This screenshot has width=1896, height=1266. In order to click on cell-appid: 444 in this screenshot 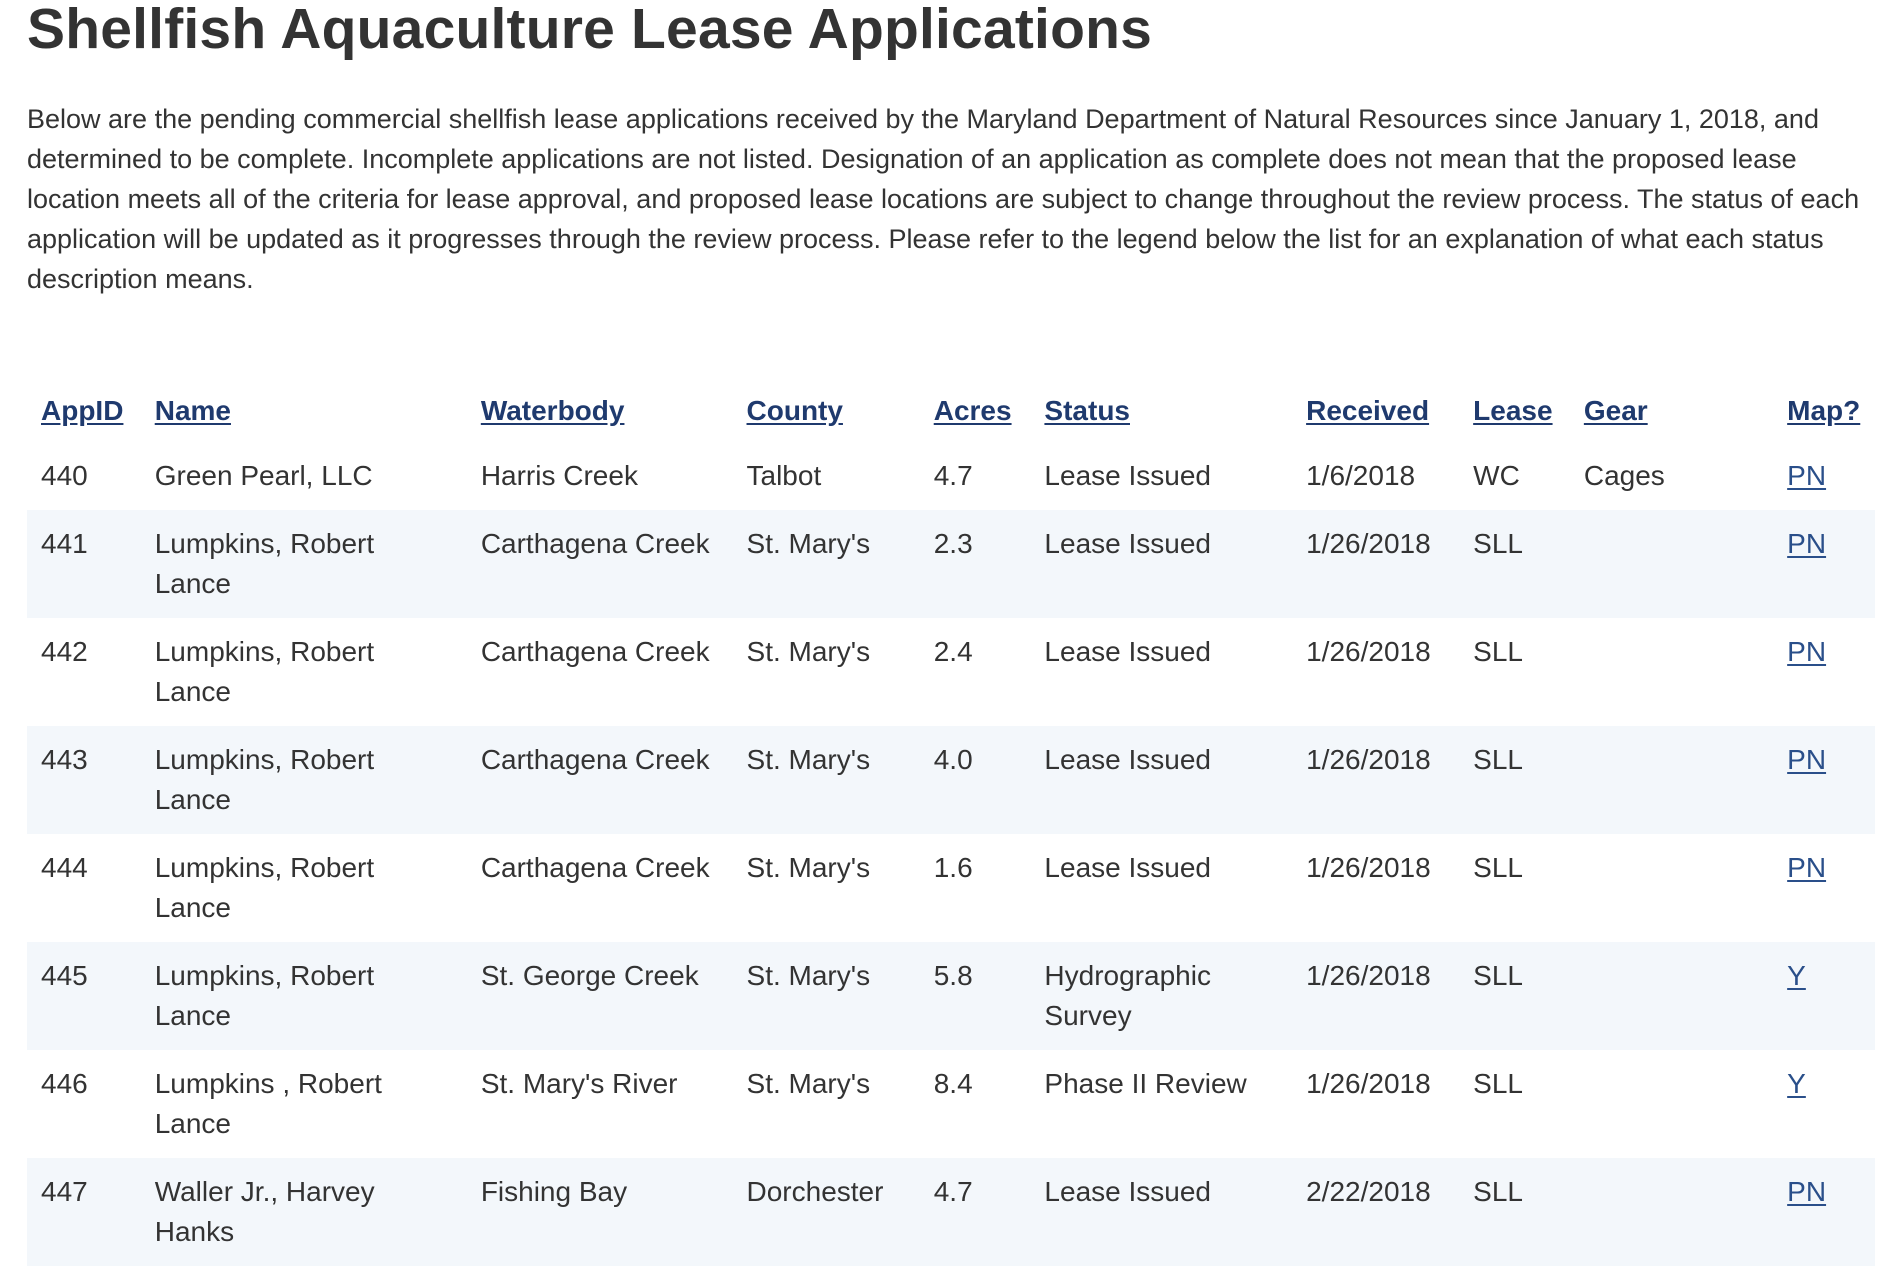, I will do `click(64, 867)`.